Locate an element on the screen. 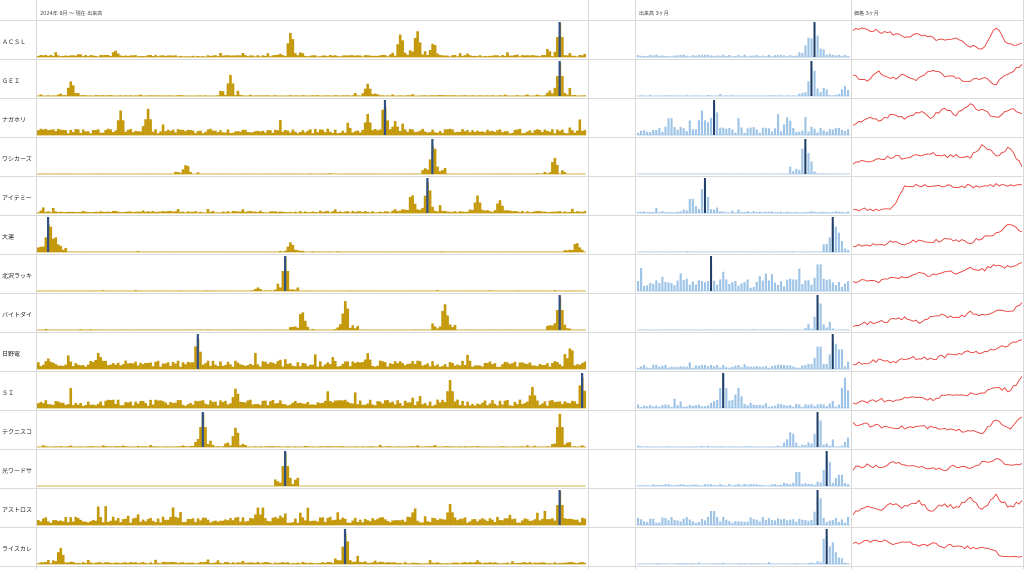  price-line is located at coordinates (937, 425).